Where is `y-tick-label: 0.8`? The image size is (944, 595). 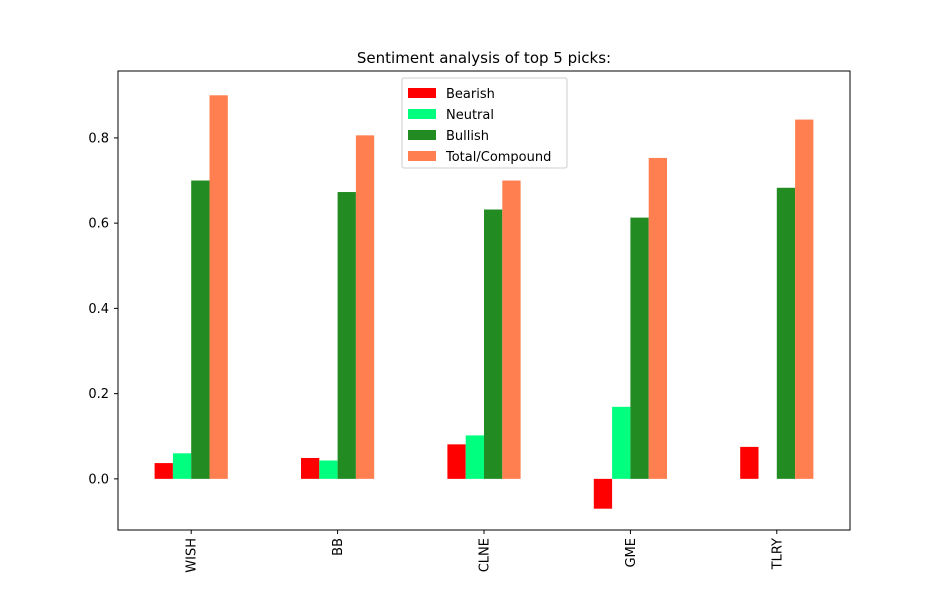 y-tick-label: 0.8 is located at coordinates (98, 138).